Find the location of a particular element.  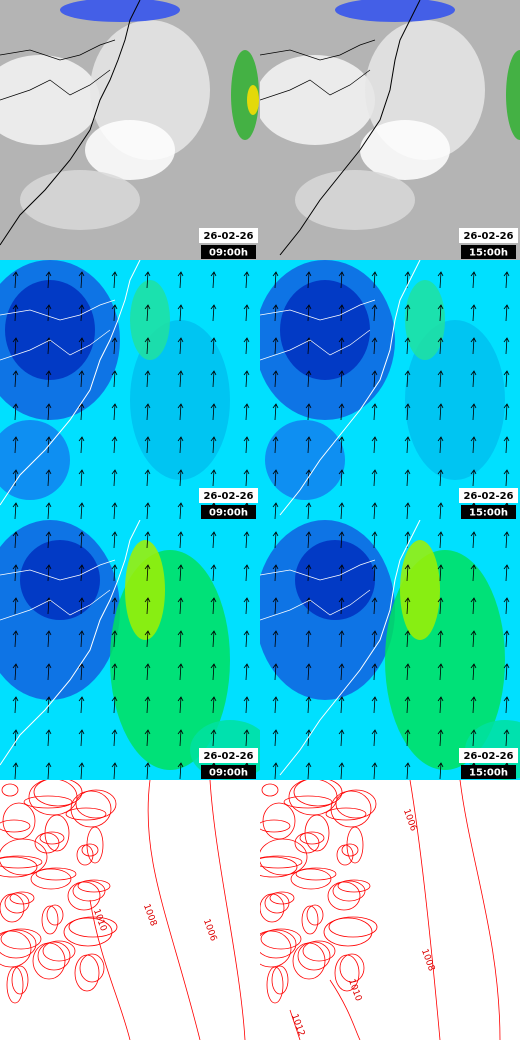

date-label: 26-02-26 is located at coordinates (228, 756).